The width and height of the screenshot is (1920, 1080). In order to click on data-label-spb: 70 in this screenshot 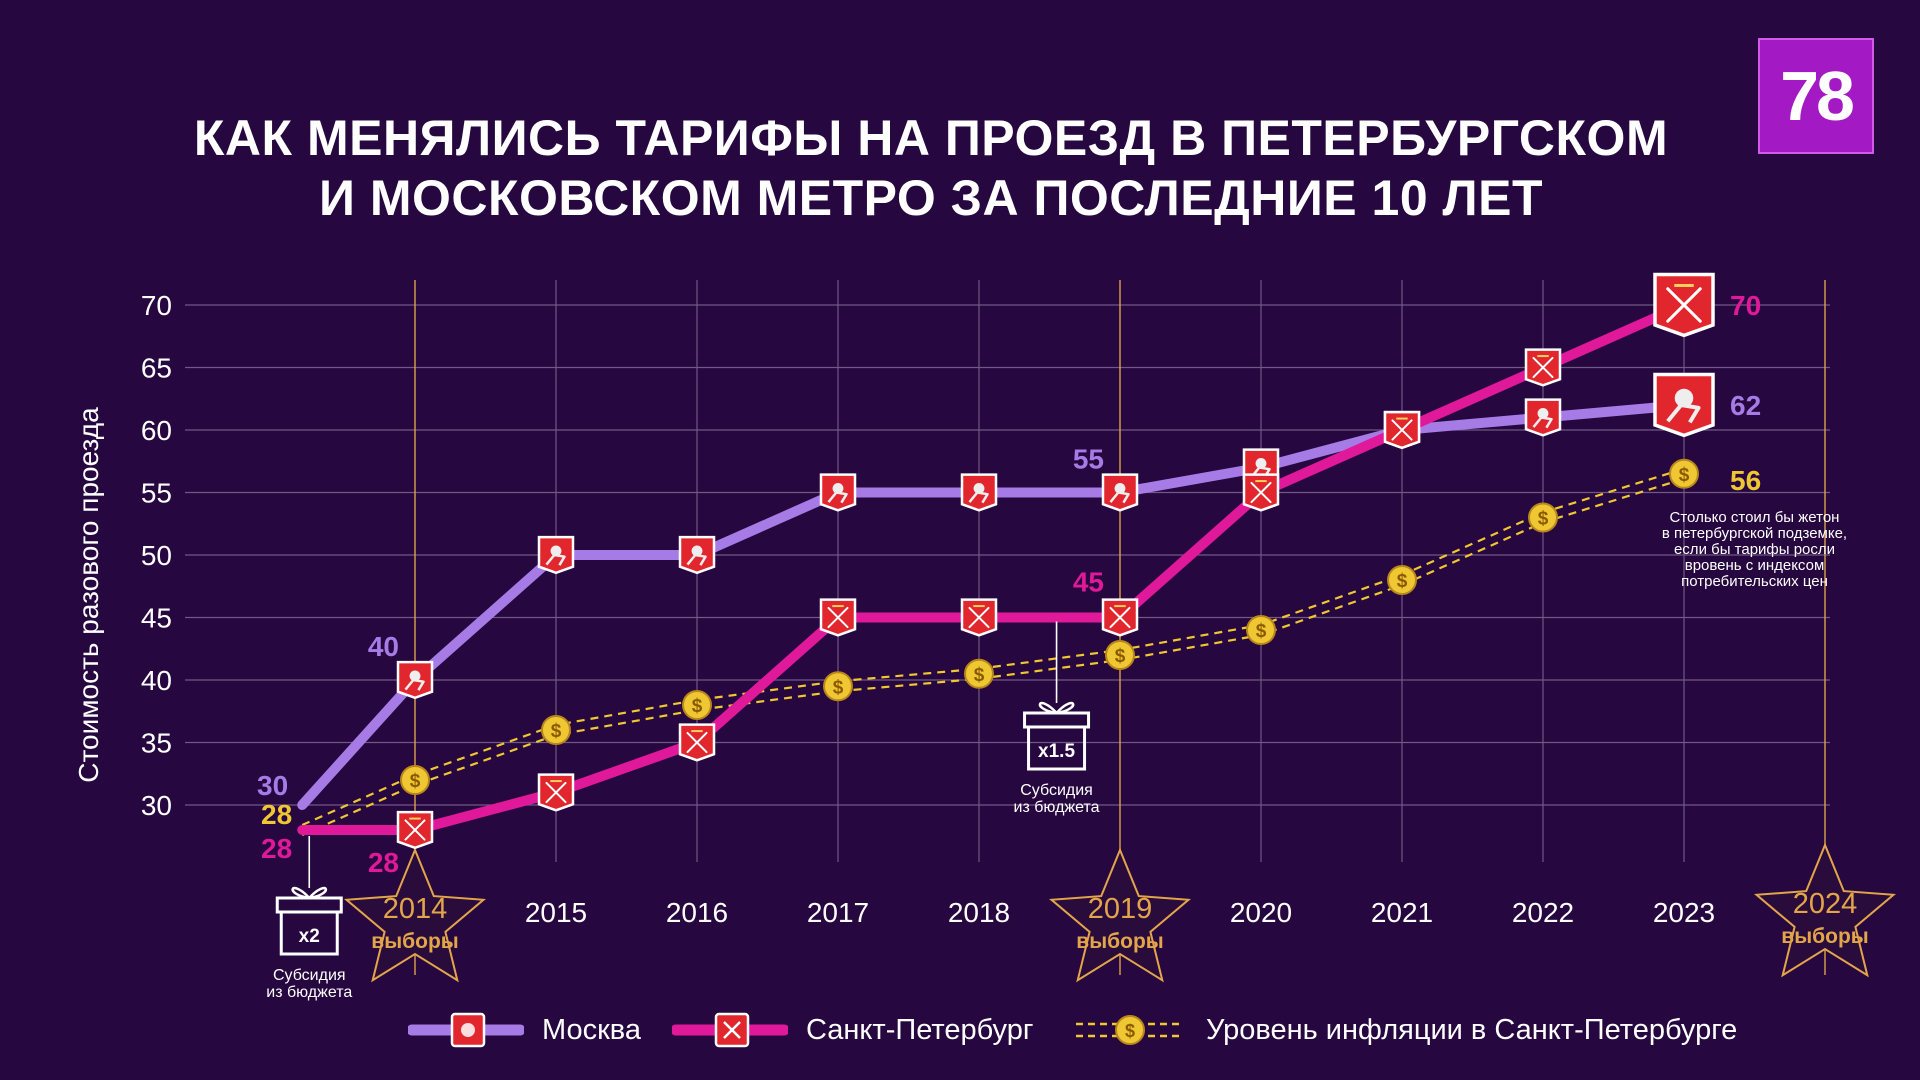, I will do `click(1745, 305)`.